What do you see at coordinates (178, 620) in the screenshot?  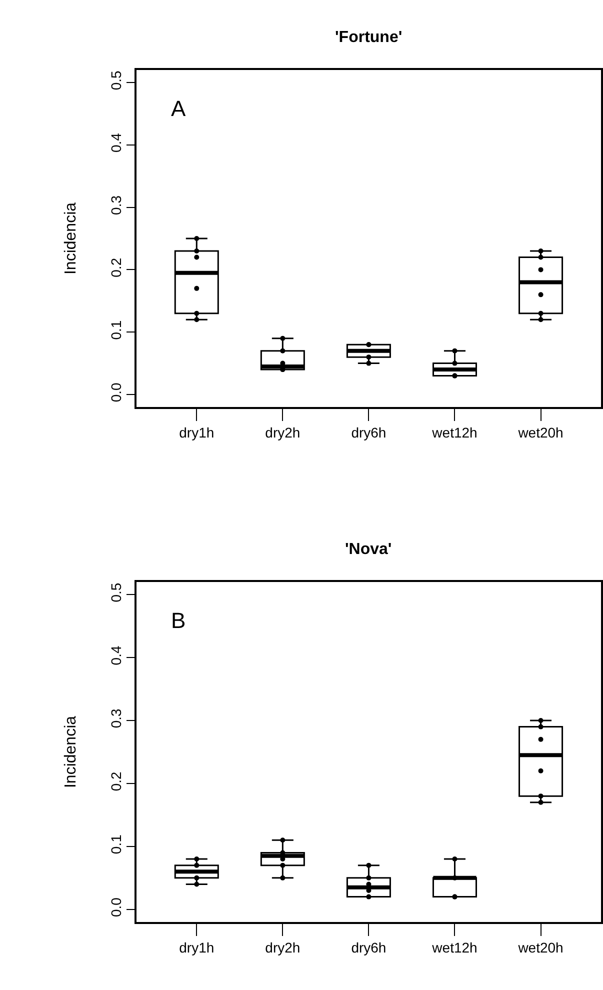 I see `annotation: B` at bounding box center [178, 620].